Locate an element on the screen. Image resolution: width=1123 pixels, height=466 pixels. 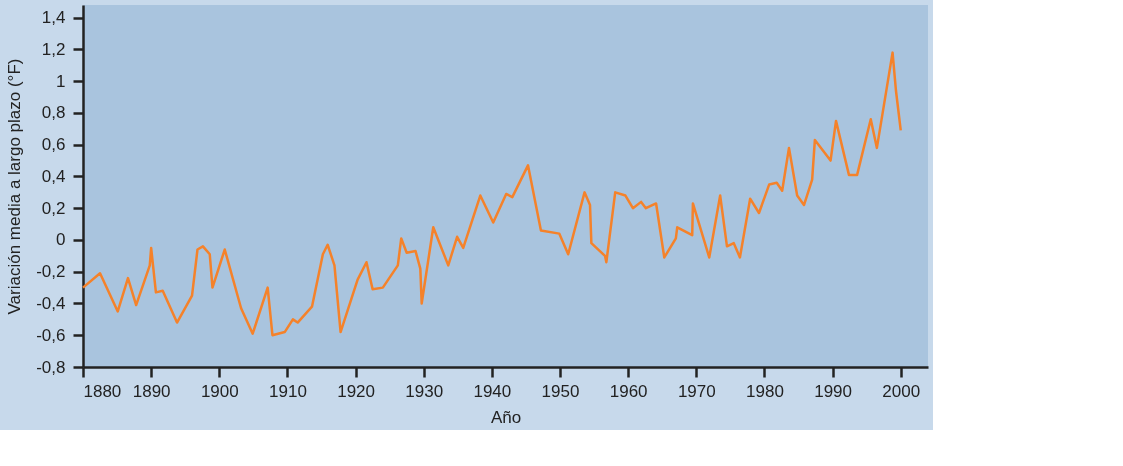
x-tick-label: 1970 is located at coordinates (696, 391).